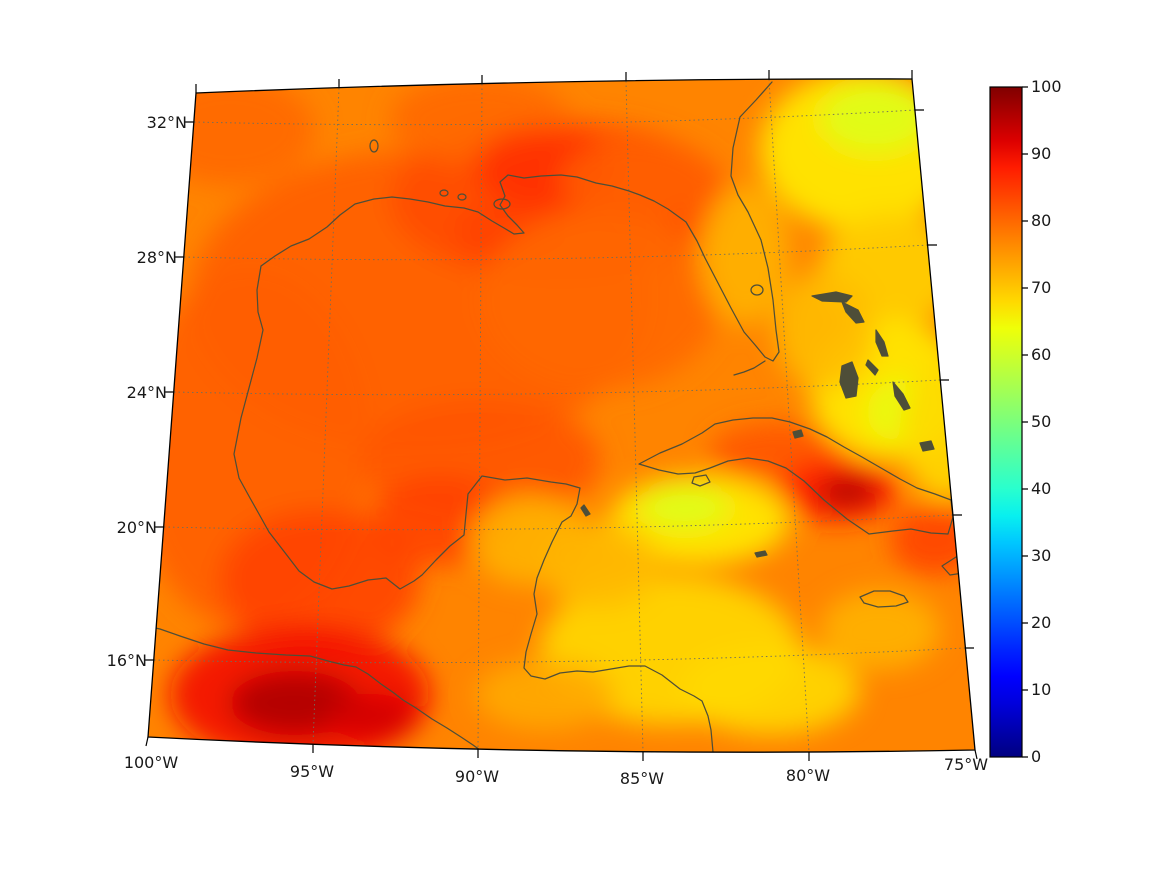  Describe the element at coordinates (674, 531) in the screenshot. I see `coastline-small-islands` at that location.